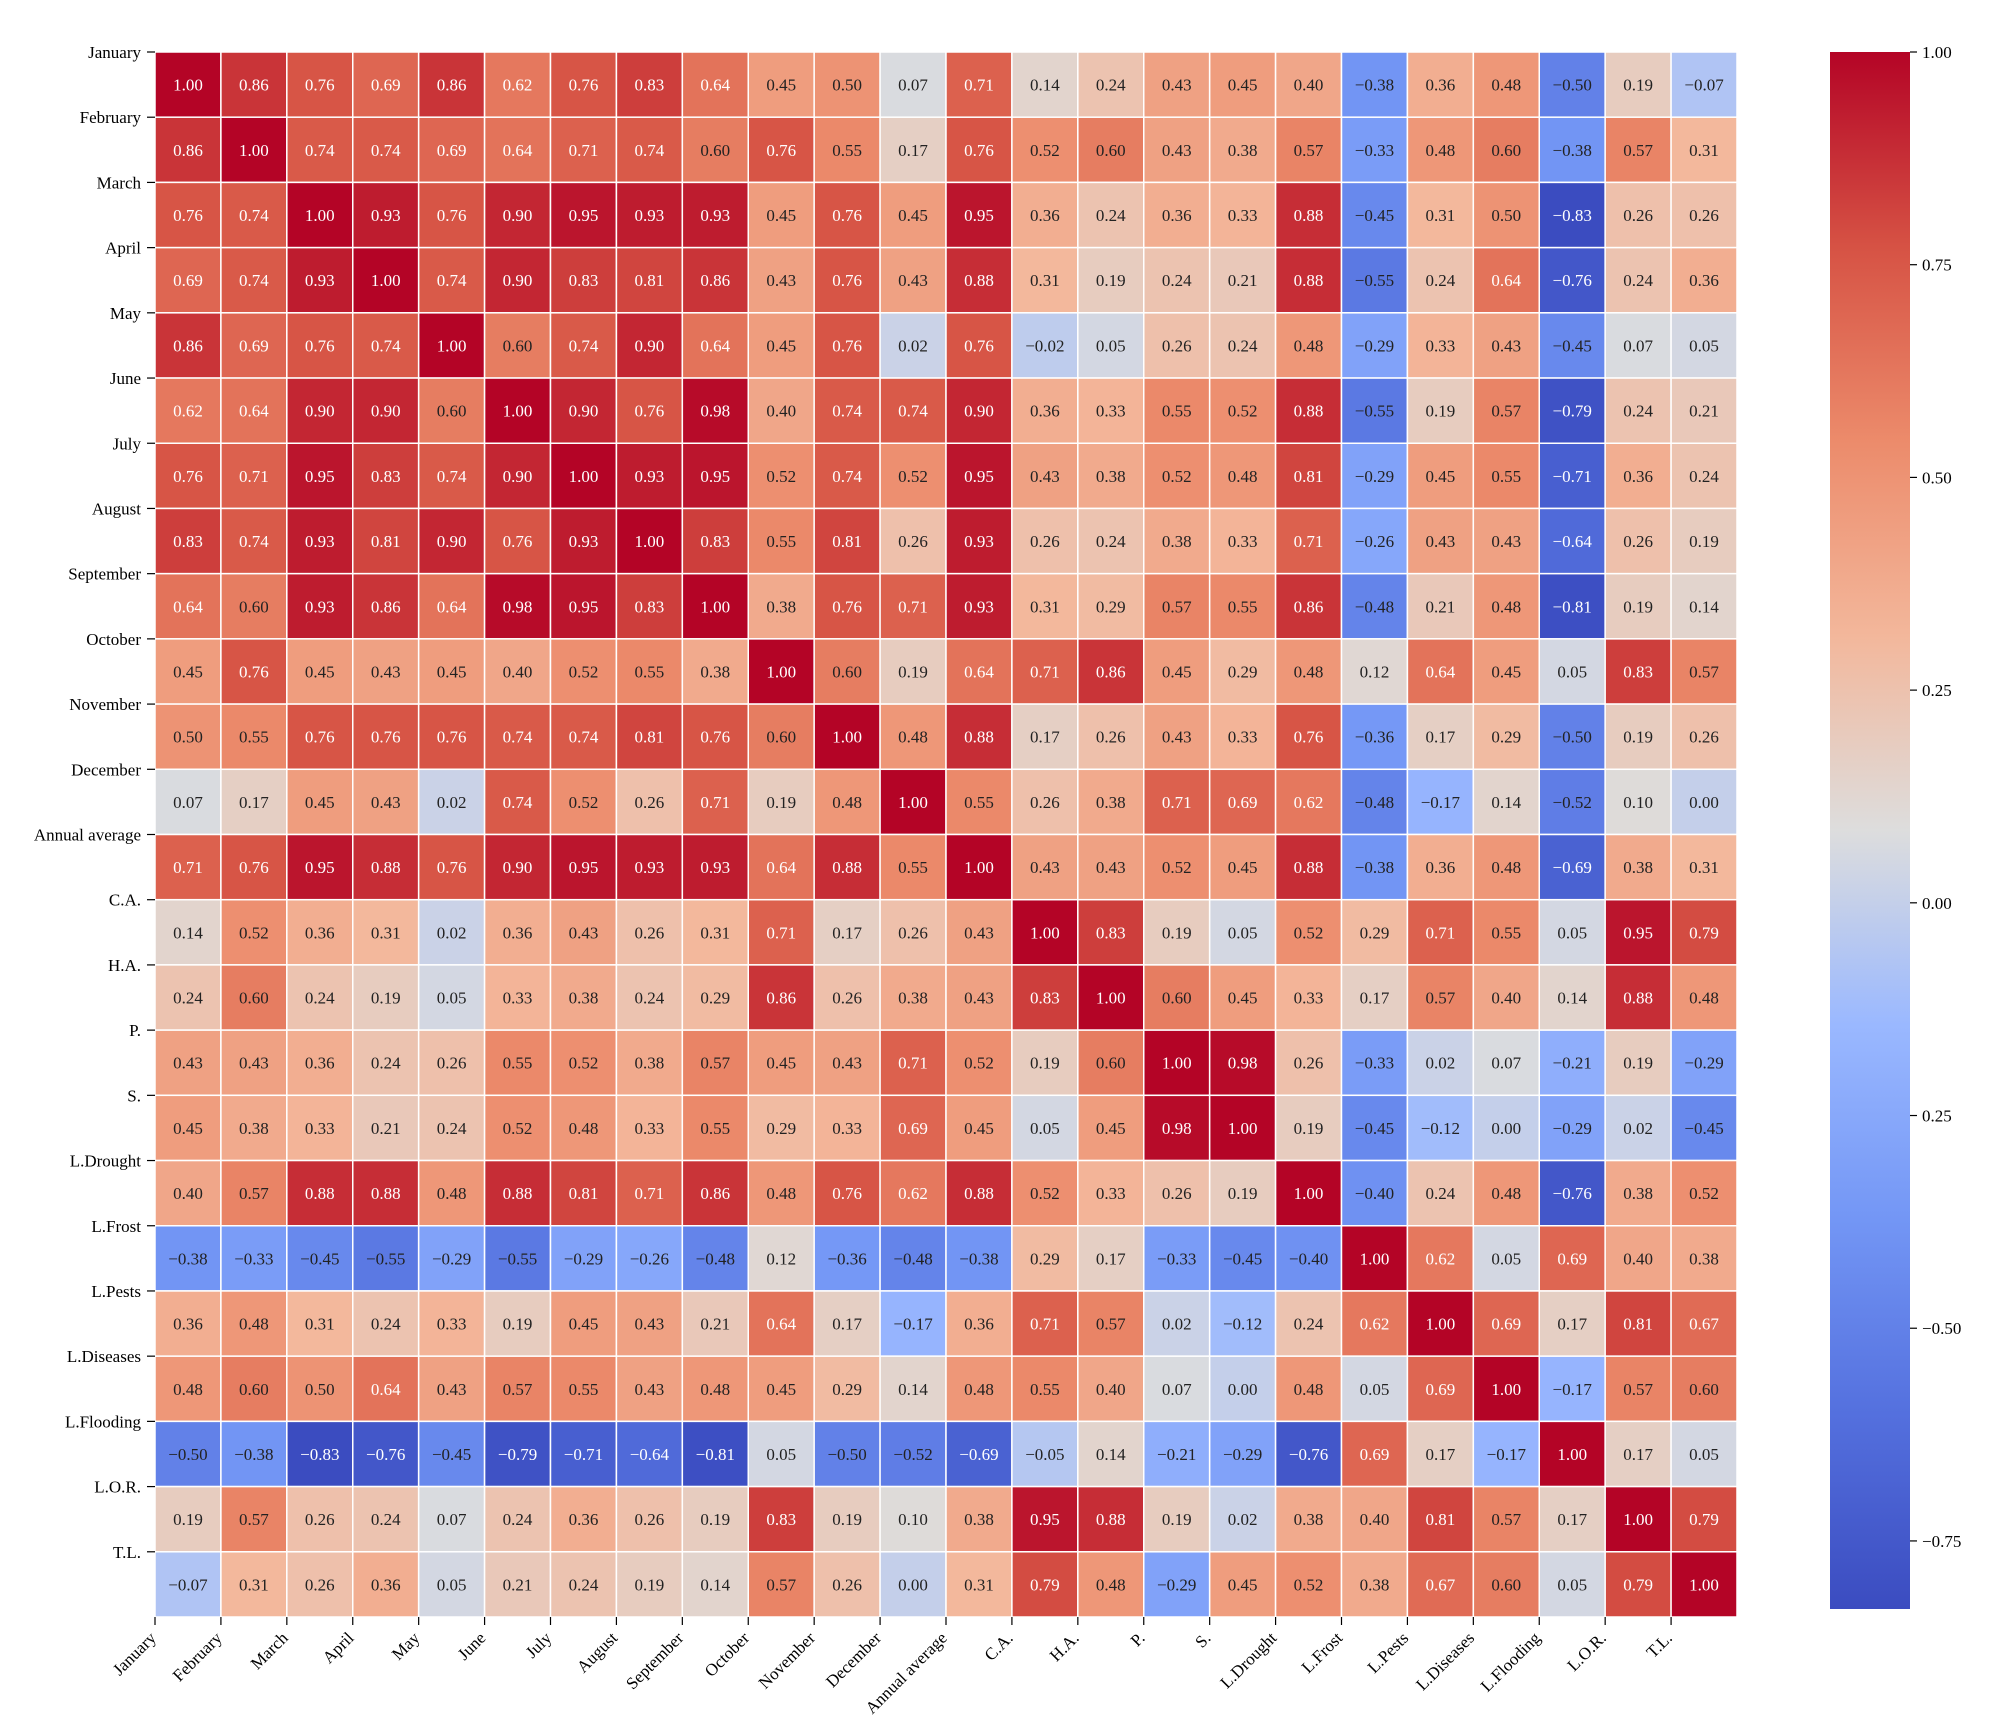 The height and width of the screenshot is (1725, 2004). I want to click on cell-value-label: −0.50, so click(187, 1454).